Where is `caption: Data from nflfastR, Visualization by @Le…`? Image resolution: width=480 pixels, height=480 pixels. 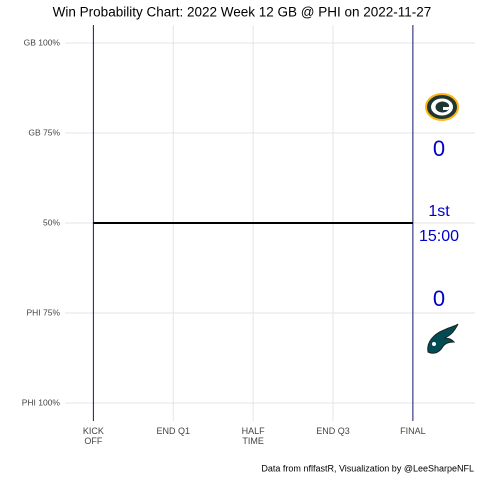
caption: Data from nflfastR, Visualization by @Le… is located at coordinates (367, 468).